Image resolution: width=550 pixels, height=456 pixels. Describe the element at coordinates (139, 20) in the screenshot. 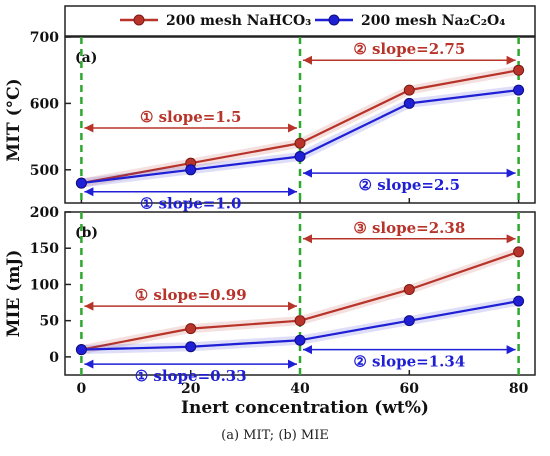

I see `legend-marker-nahco3` at that location.